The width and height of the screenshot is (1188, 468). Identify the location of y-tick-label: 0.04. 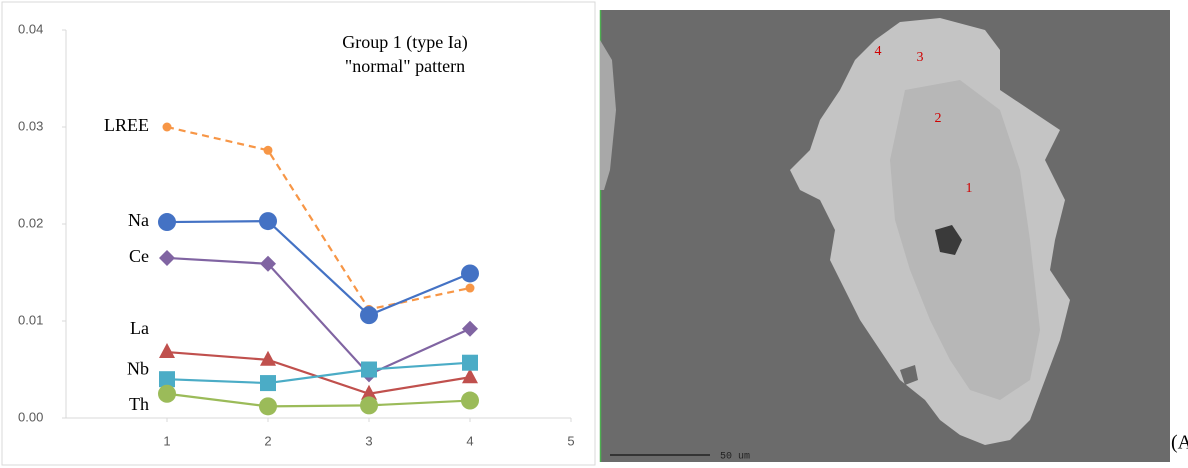
(30, 28).